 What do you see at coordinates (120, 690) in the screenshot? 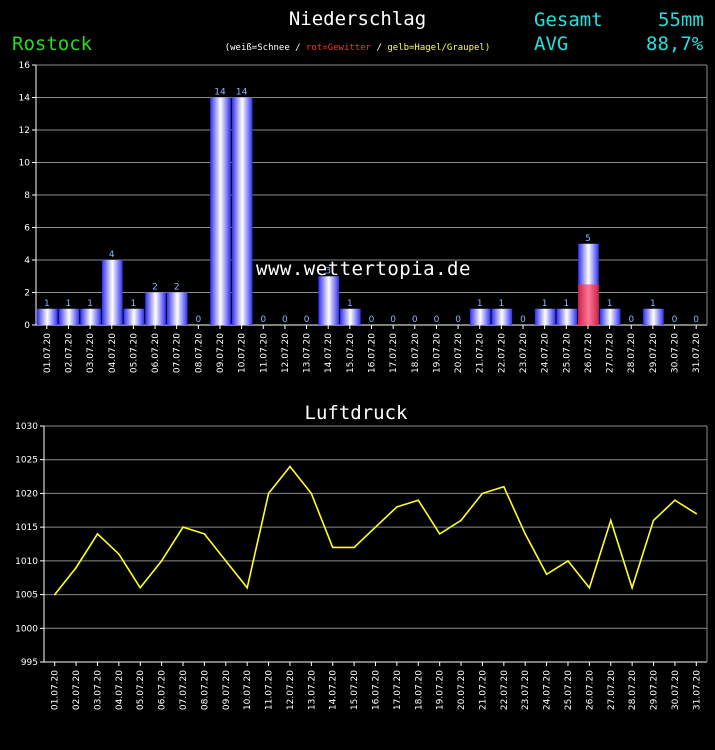
I see `pressure-x-tick-label: 04.07.20` at bounding box center [120, 690].